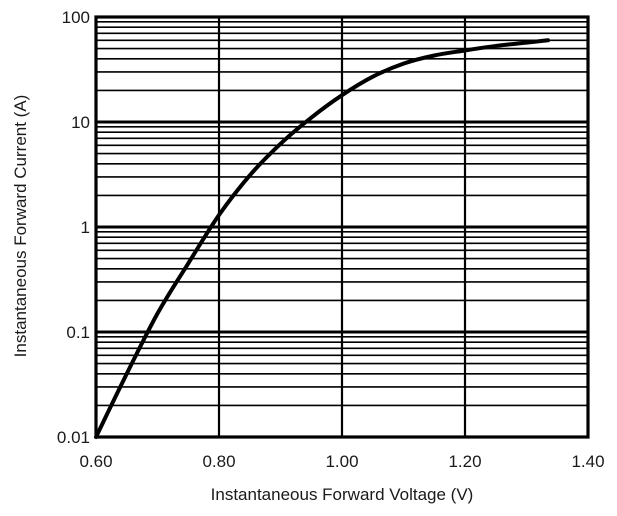 Image resolution: width=617 pixels, height=516 pixels. What do you see at coordinates (464, 461) in the screenshot?
I see `x-tick-label: 1.20` at bounding box center [464, 461].